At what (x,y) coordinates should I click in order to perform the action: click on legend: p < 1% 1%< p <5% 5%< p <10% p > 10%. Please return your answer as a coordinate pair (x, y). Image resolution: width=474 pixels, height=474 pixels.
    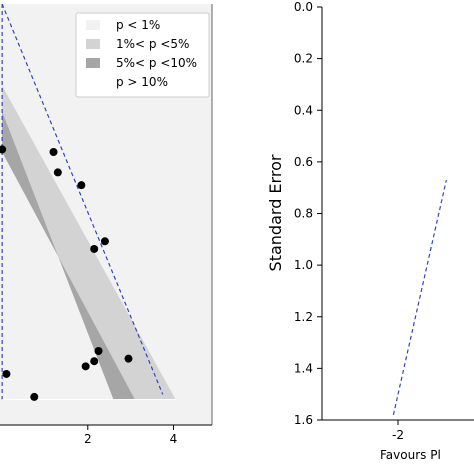
    Looking at the image, I should click on (142, 55).